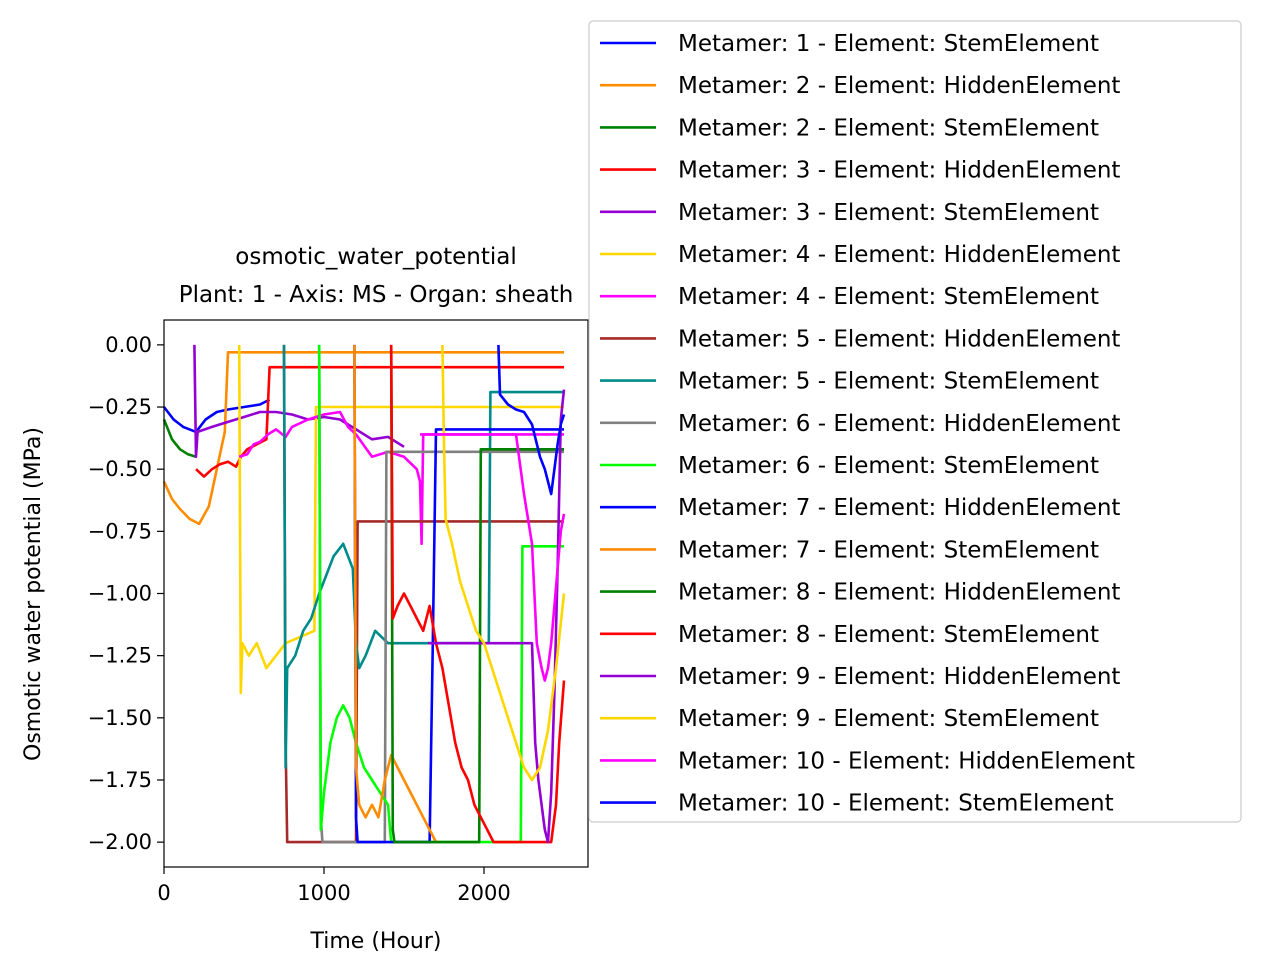  I want to click on legend-label-2: Metamer: 2 - Element: HiddenElement, so click(899, 86).